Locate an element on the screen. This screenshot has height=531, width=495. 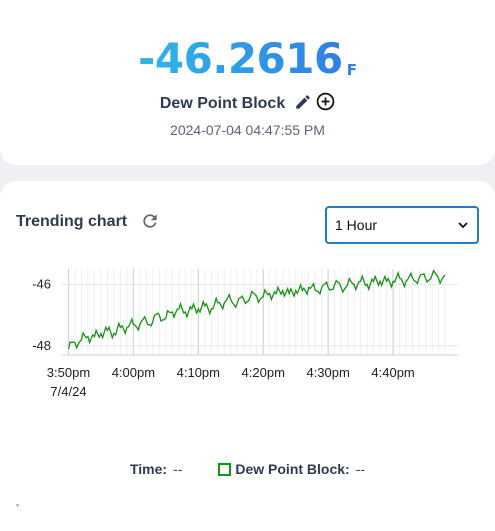
legend-time-value: -- is located at coordinates (178, 469).